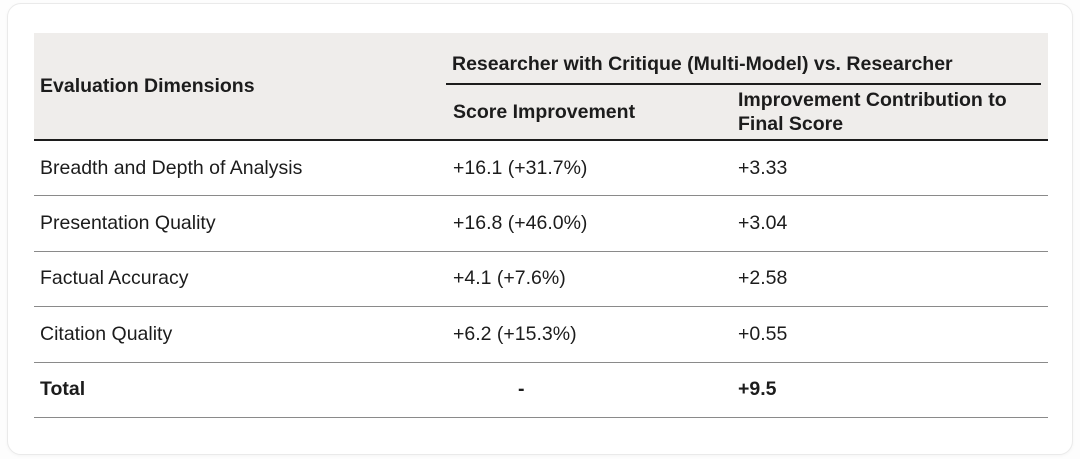 This screenshot has width=1080, height=459. What do you see at coordinates (114, 278) in the screenshot?
I see `cell-dimension: Factual Accuracy` at bounding box center [114, 278].